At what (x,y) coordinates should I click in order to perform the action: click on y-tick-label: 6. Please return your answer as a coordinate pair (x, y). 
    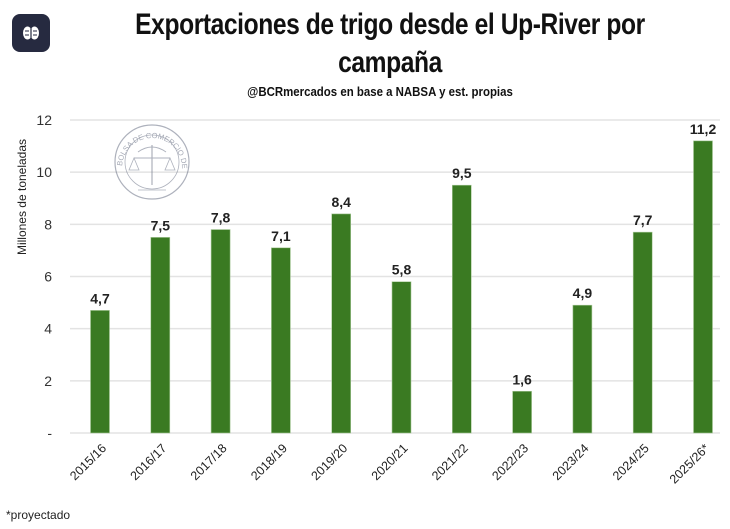
    Looking at the image, I should click on (48, 277).